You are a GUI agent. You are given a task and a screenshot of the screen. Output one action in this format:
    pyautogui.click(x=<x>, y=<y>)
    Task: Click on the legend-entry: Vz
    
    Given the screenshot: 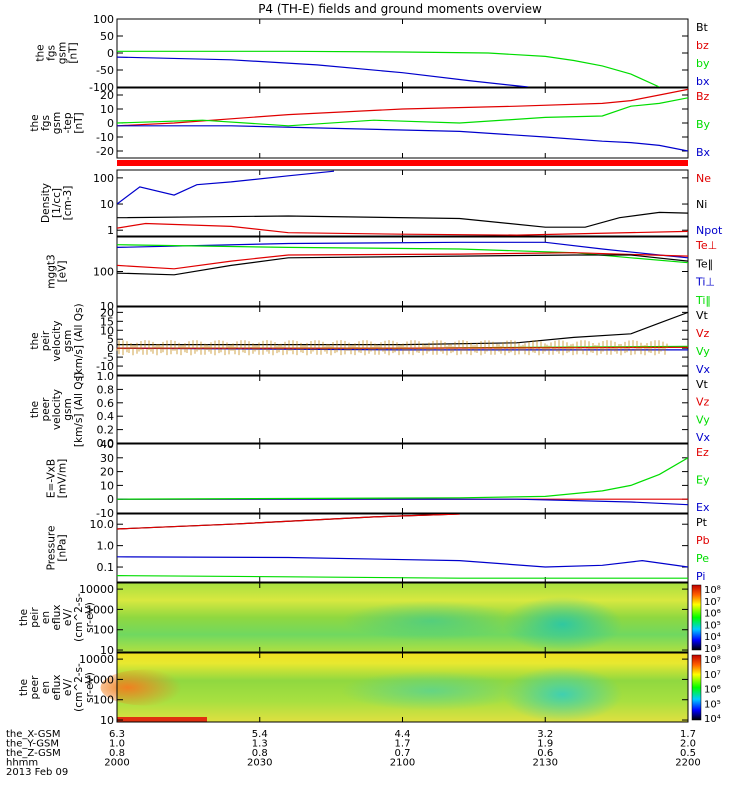 What is the action you would take?
    pyautogui.click(x=703, y=402)
    